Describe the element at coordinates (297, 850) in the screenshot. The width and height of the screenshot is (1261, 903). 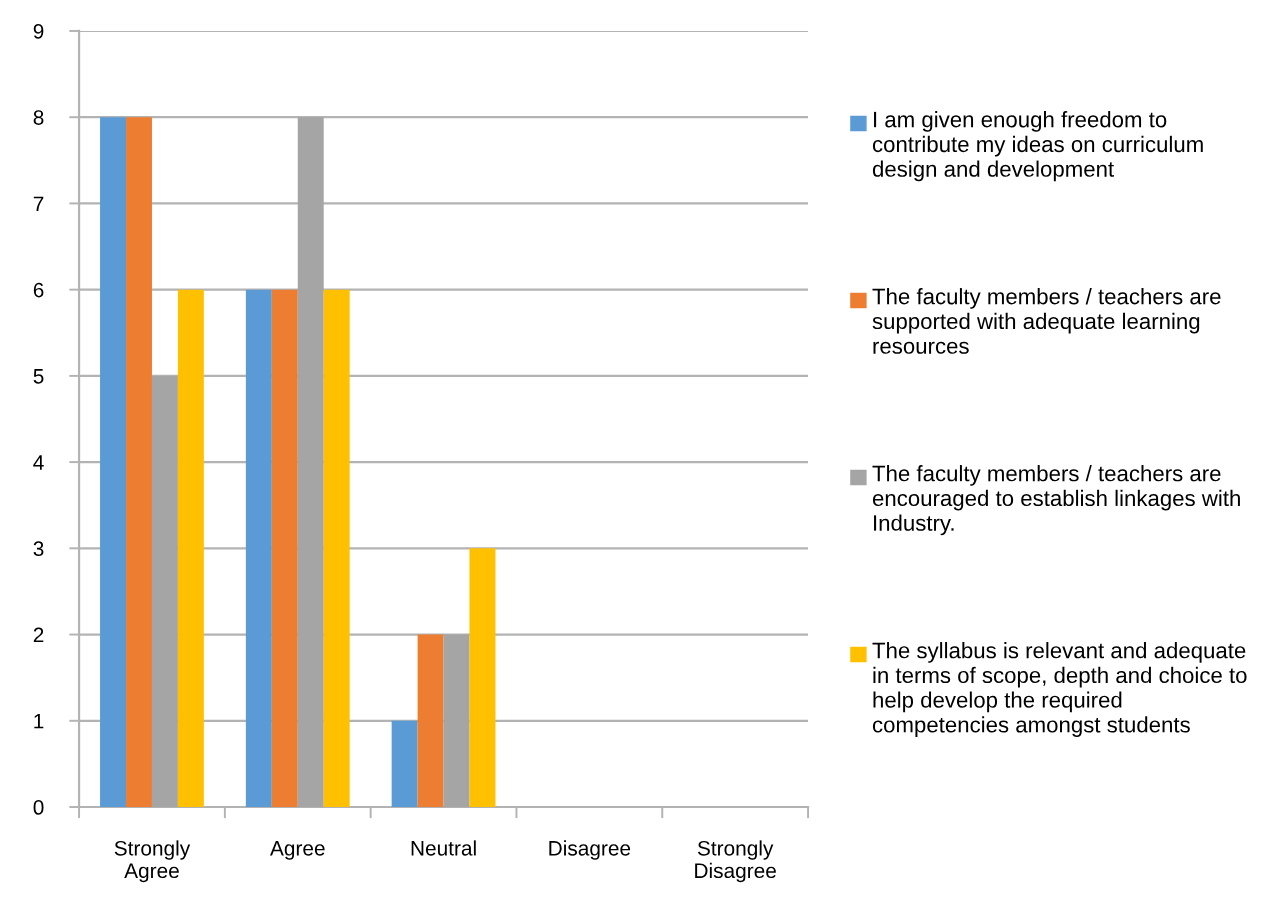
I see `x-tick-label: Agree` at that location.